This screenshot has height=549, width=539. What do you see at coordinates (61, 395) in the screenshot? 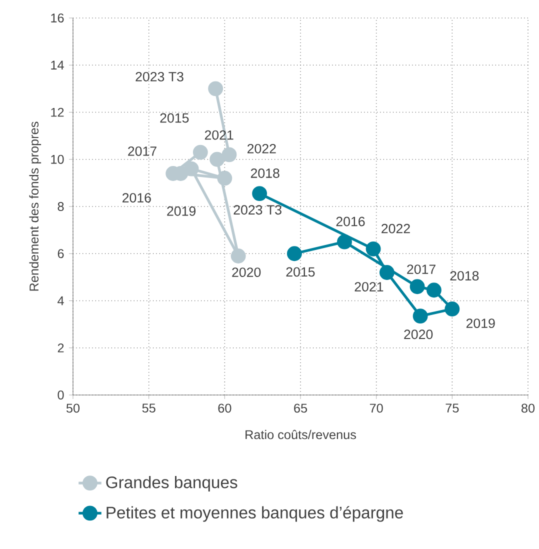
I see `y-tick-label: 0` at bounding box center [61, 395].